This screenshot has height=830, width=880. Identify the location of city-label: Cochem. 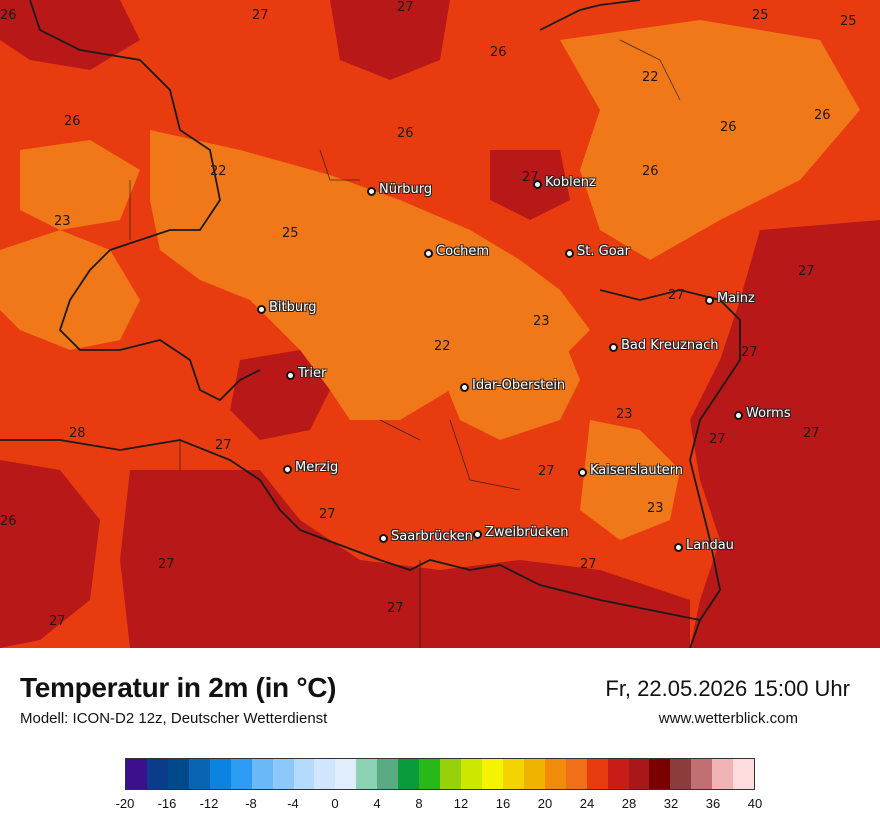
(463, 251).